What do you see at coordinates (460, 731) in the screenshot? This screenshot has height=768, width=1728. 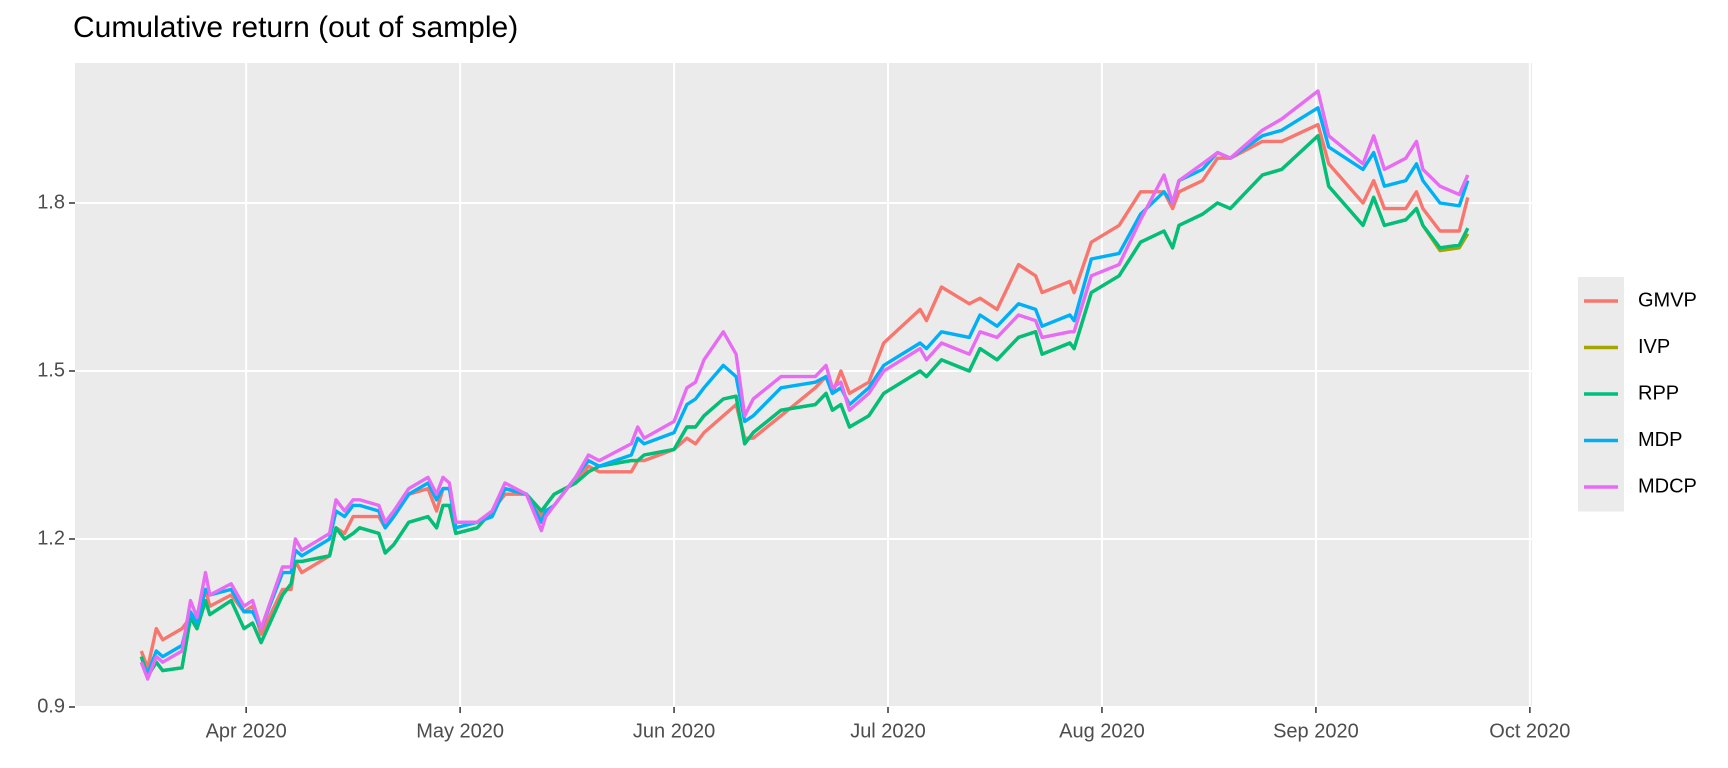 I see `x-tick-label: May 2020` at bounding box center [460, 731].